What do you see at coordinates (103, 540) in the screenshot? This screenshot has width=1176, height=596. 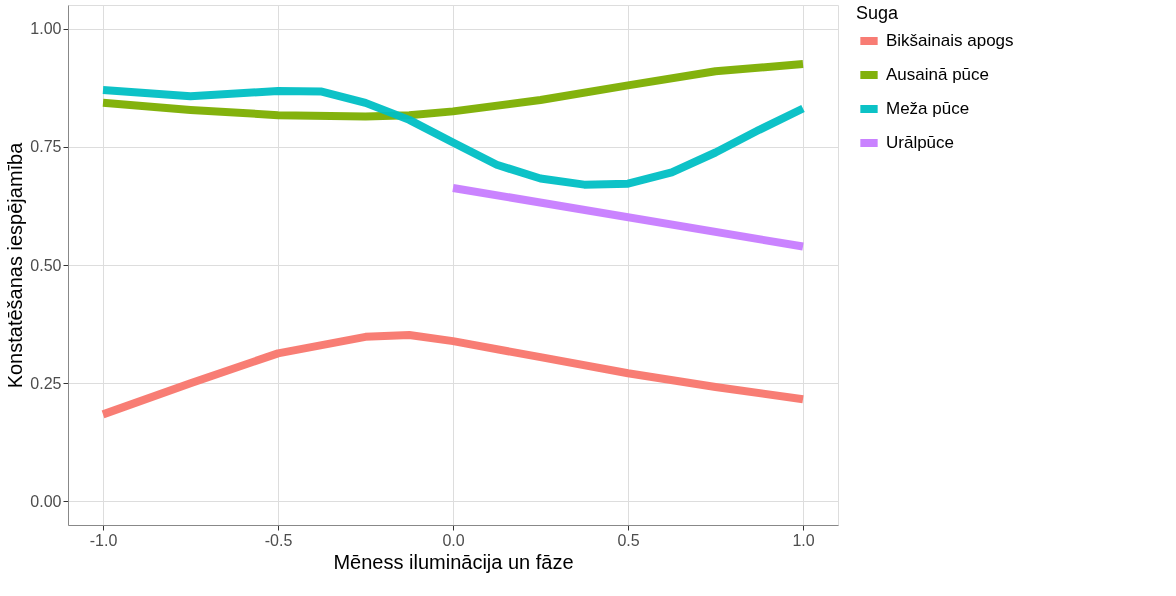 I see `x-tick-label: -1.0` at bounding box center [103, 540].